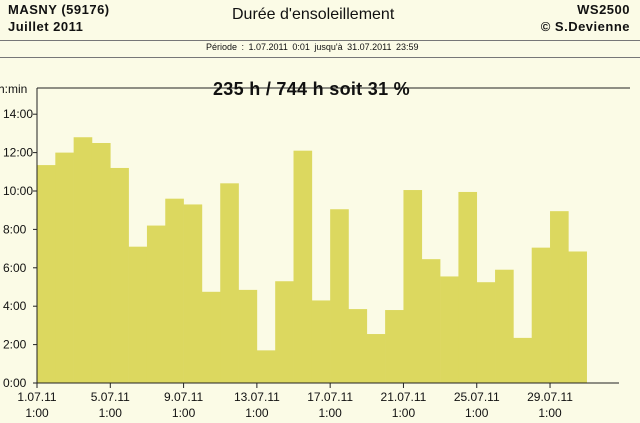  I want to click on y-tick-label: 2:00, so click(15, 345).